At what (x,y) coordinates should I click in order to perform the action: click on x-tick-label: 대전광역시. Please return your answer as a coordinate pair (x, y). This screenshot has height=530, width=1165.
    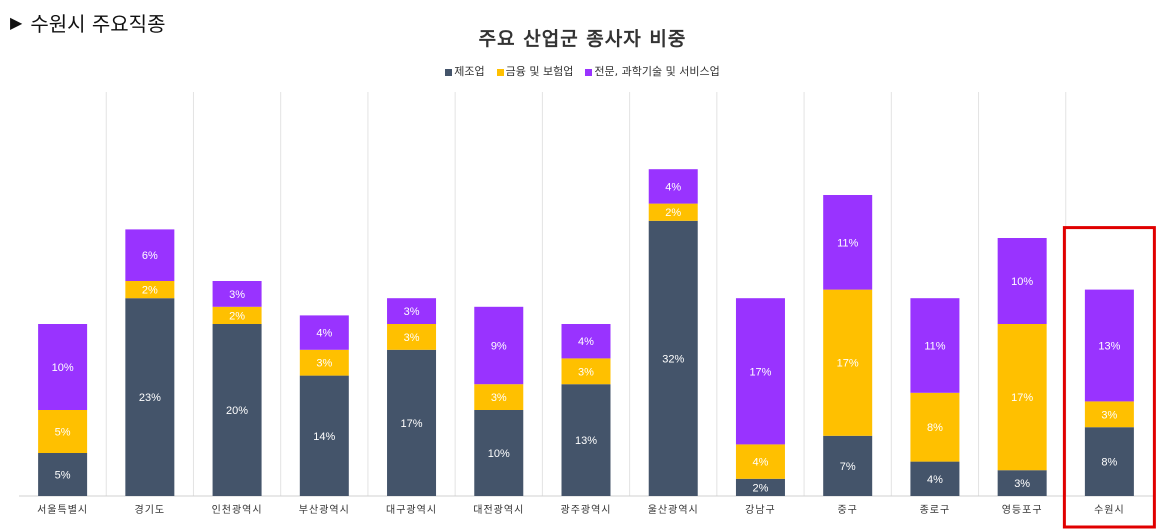
    Looking at the image, I should click on (498, 510).